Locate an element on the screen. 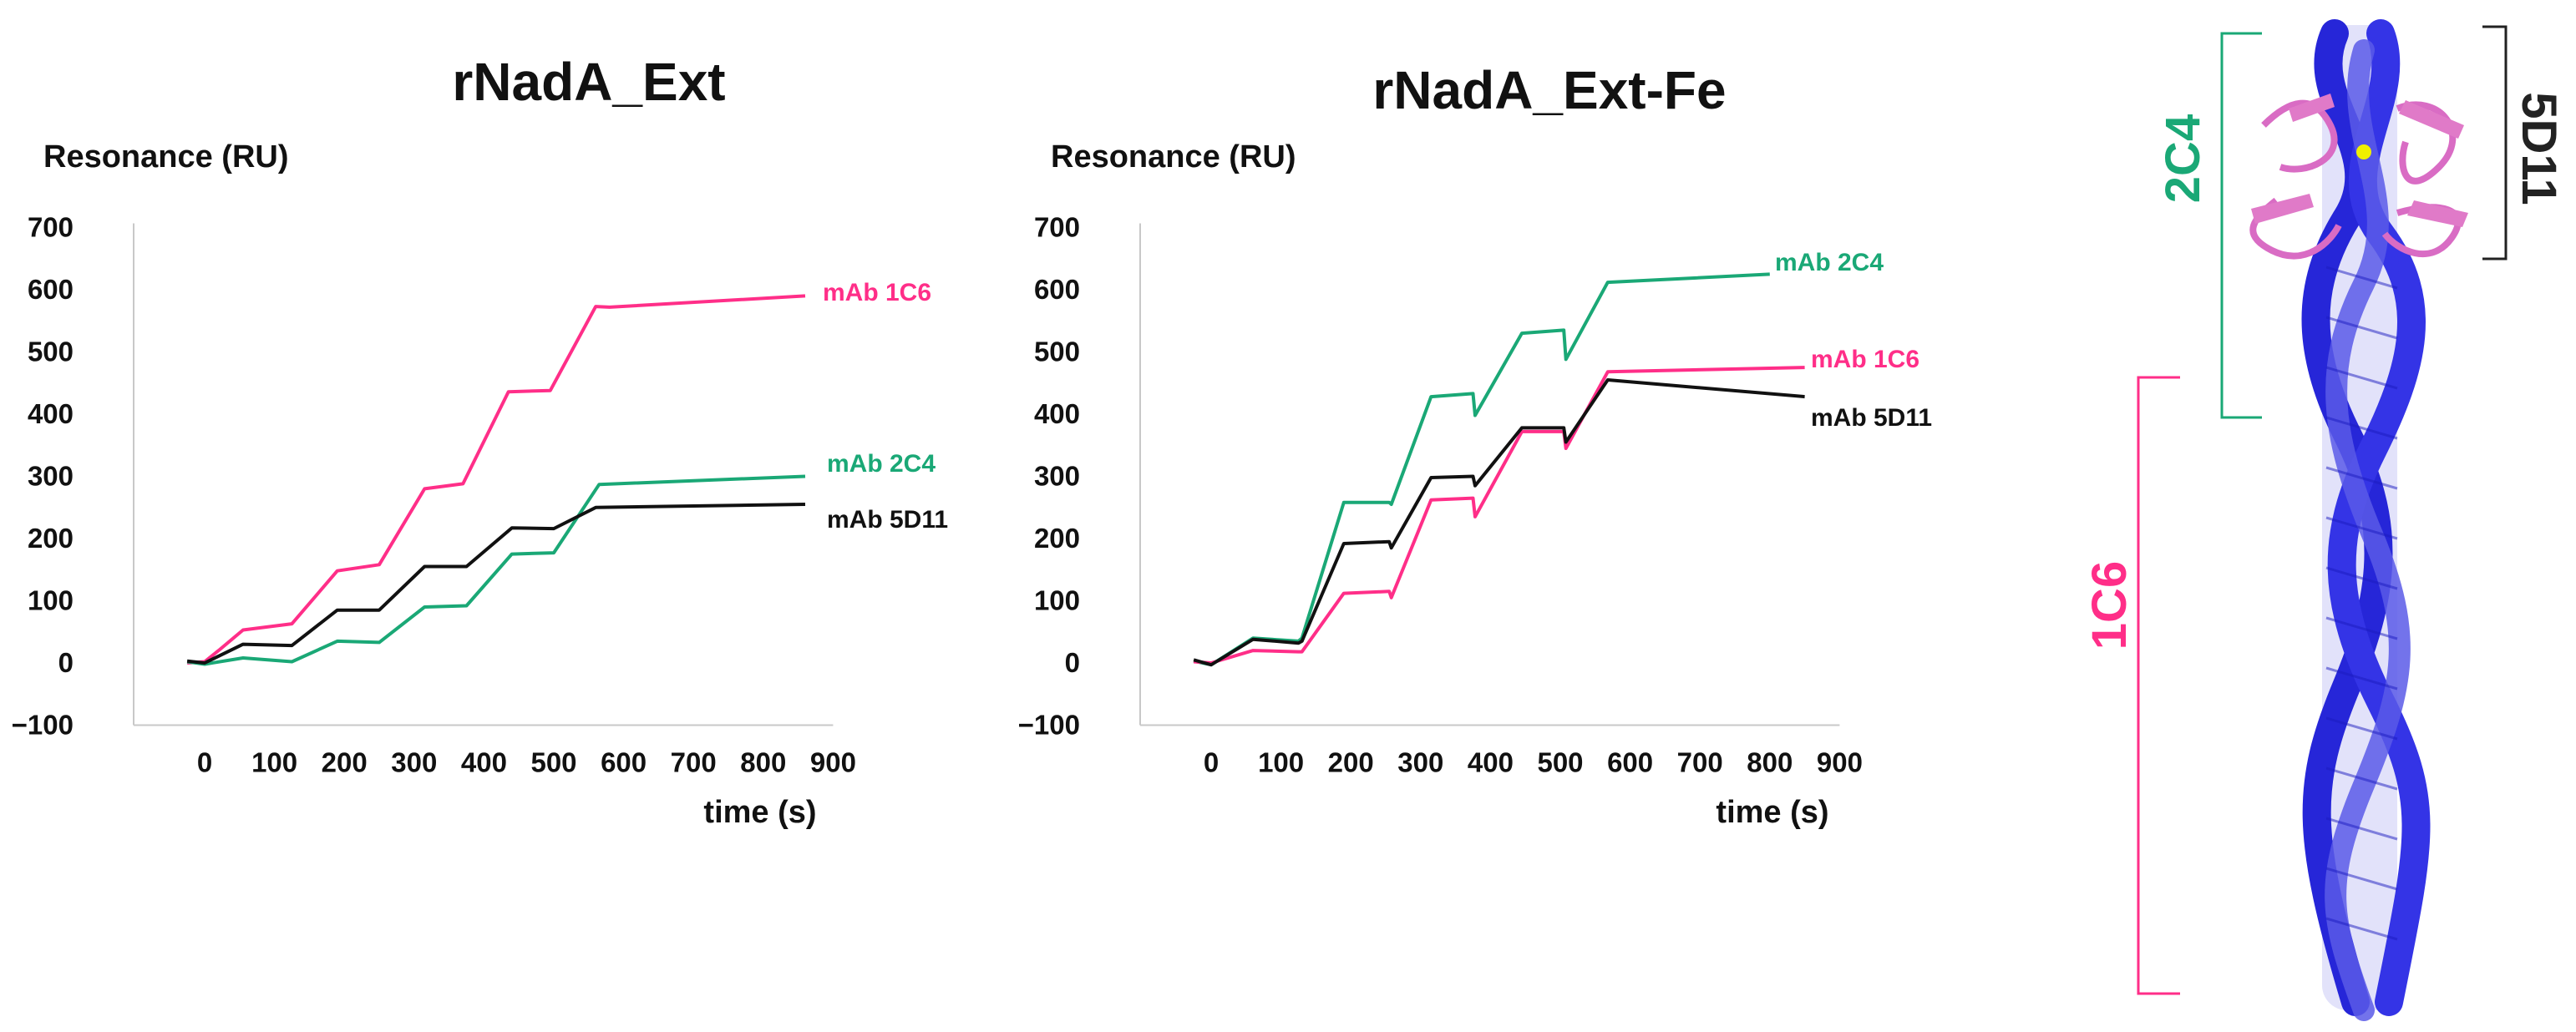 This screenshot has width=2576, height=1032. label-5d11: 5D11 is located at coordinates (2539, 148).